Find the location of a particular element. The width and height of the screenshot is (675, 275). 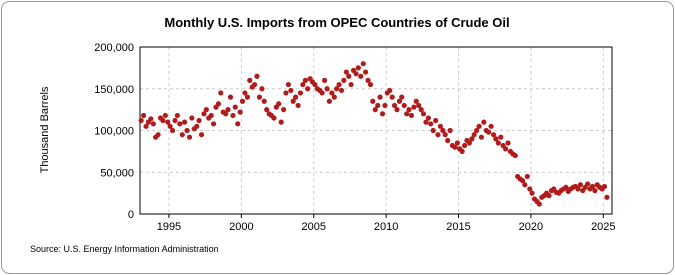

x-tick-label: 2010 is located at coordinates (386, 227).